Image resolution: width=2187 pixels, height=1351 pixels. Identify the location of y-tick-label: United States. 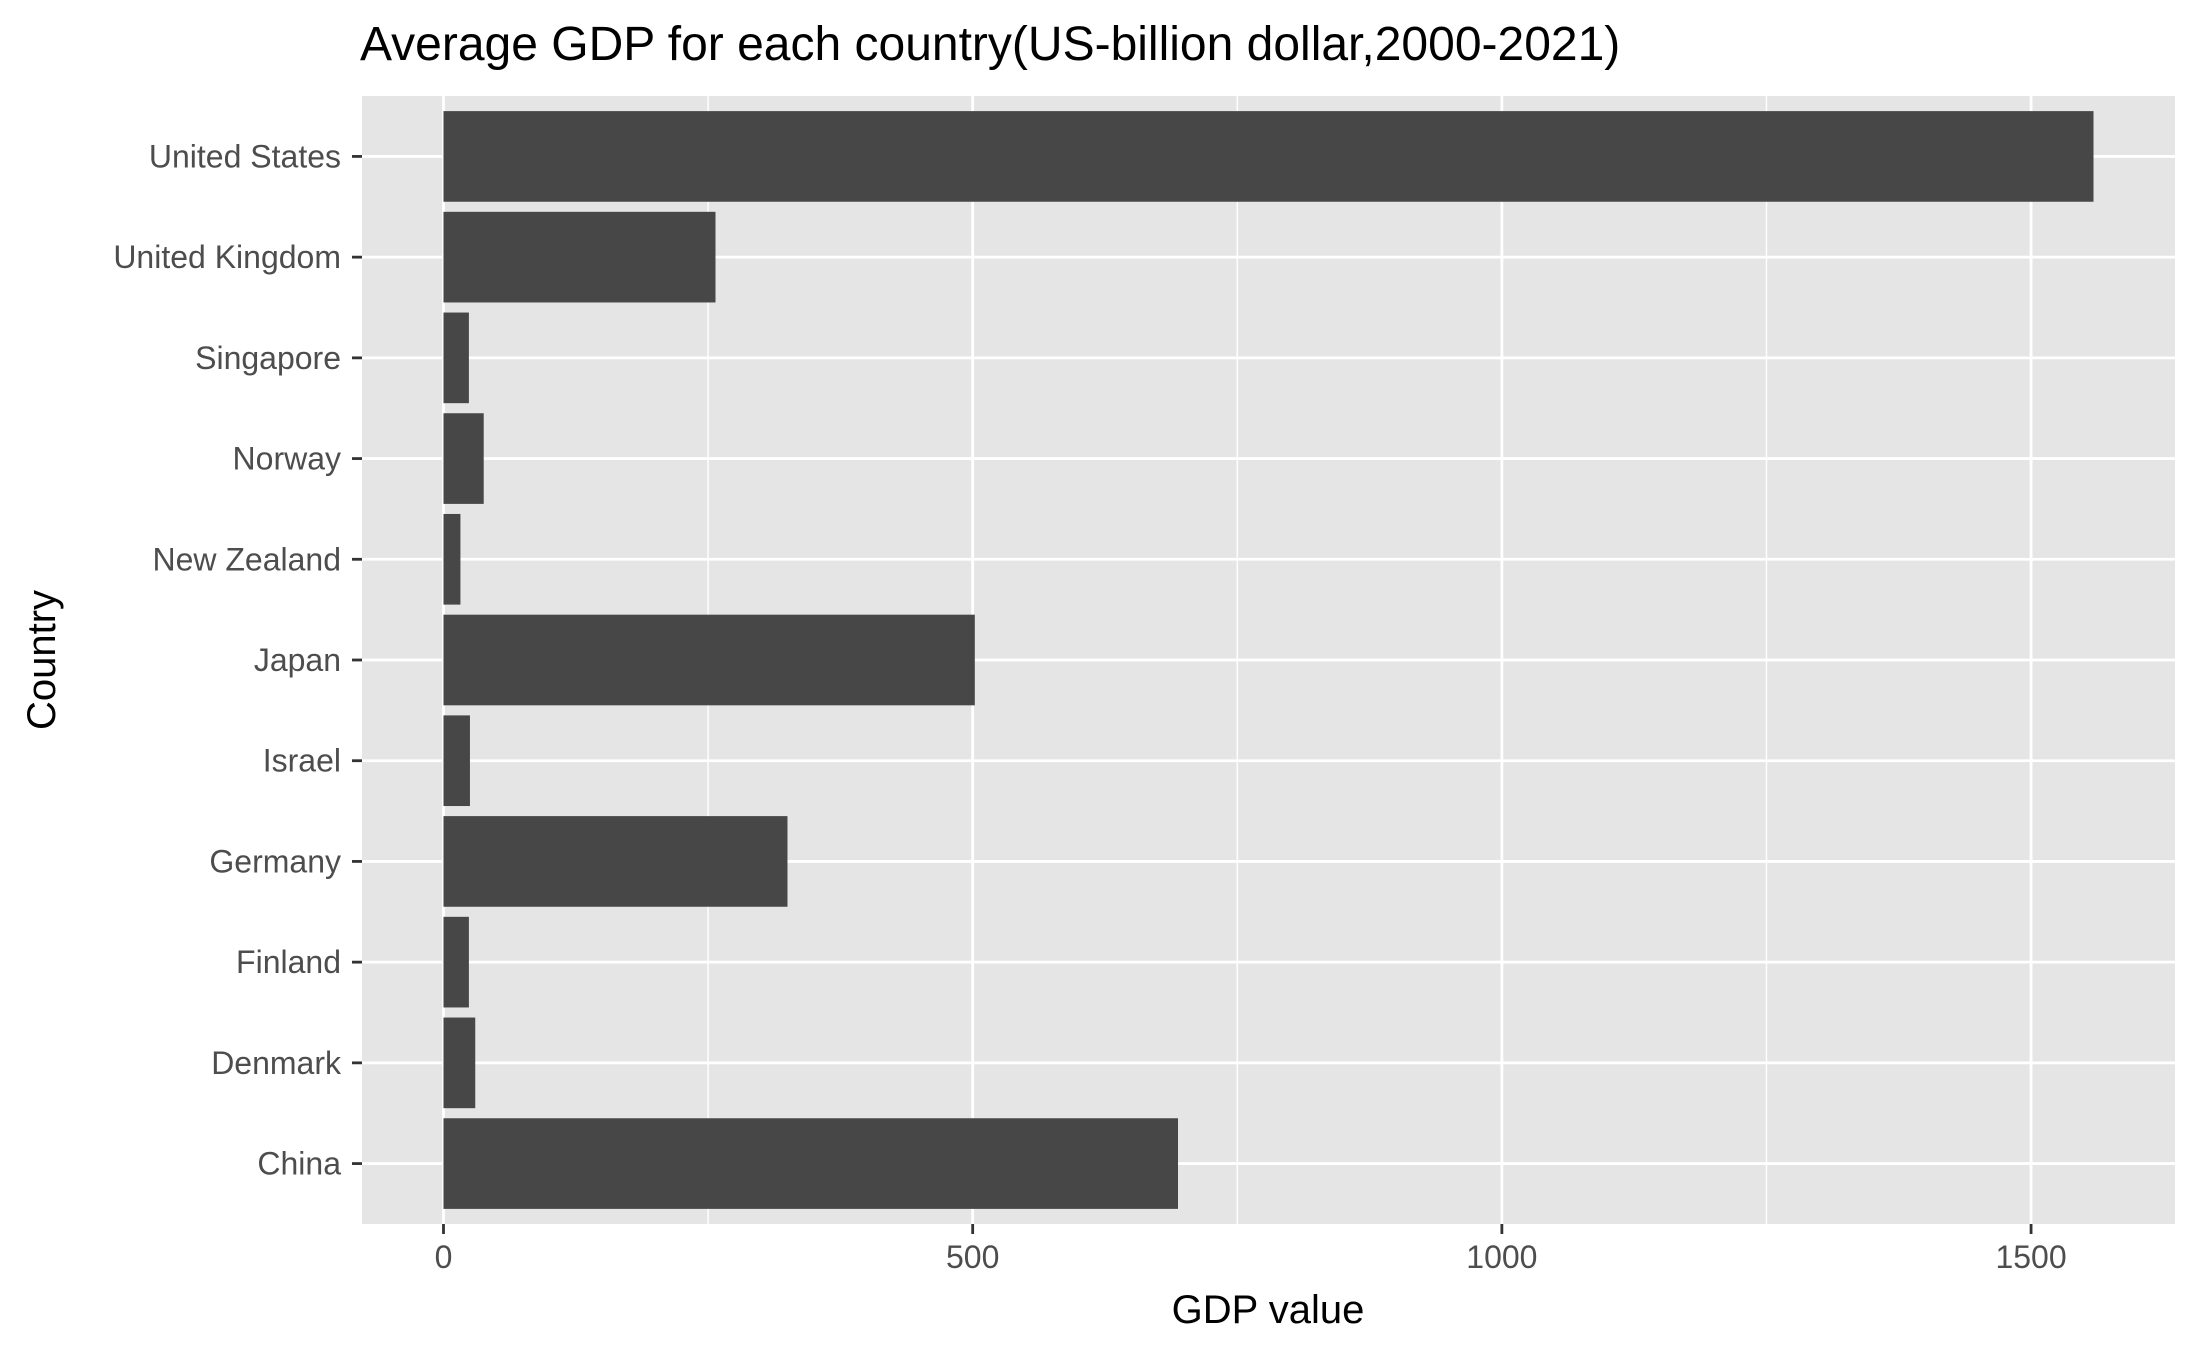
(245, 156).